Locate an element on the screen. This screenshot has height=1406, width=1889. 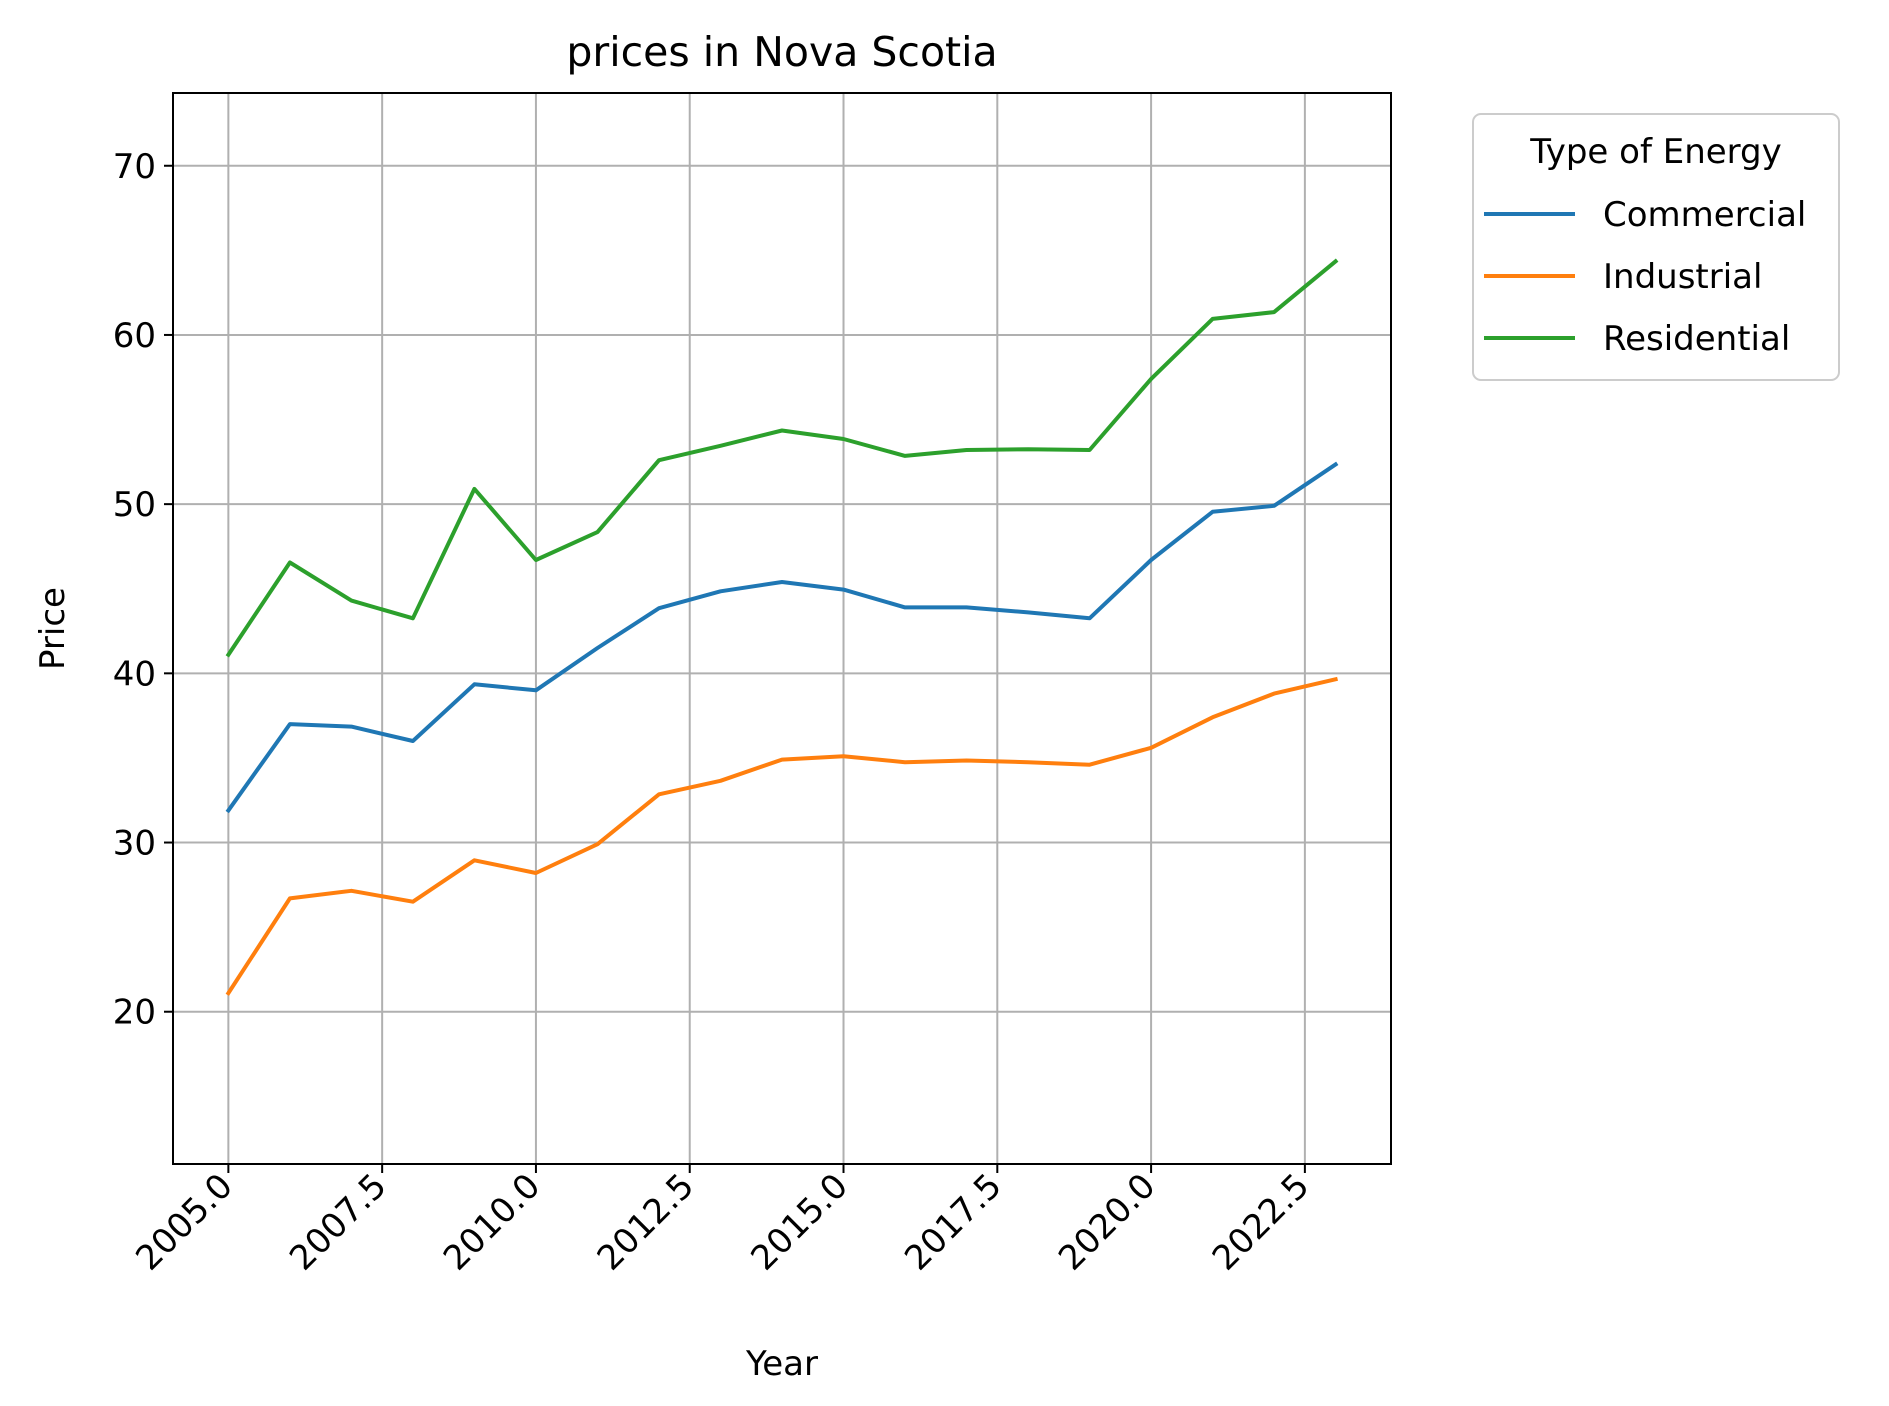
x-axis-title: Year is located at coordinates (781, 1364).